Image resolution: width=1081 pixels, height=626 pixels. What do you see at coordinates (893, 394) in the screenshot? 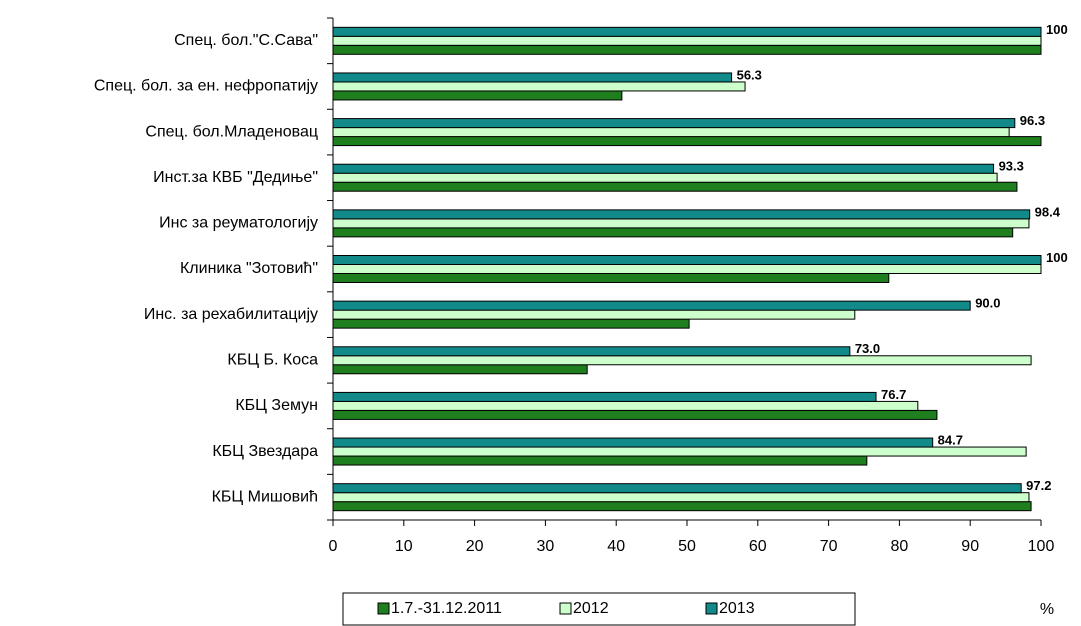
I see `data-label: 76.7` at bounding box center [893, 394].